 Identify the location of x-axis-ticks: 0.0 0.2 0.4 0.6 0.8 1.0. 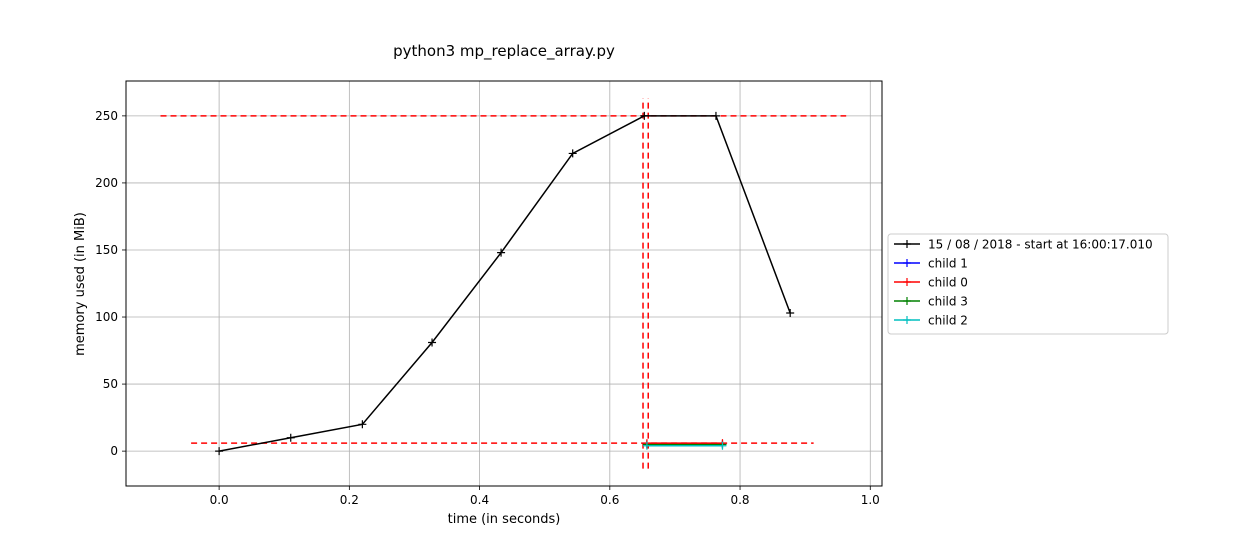
(545, 496).